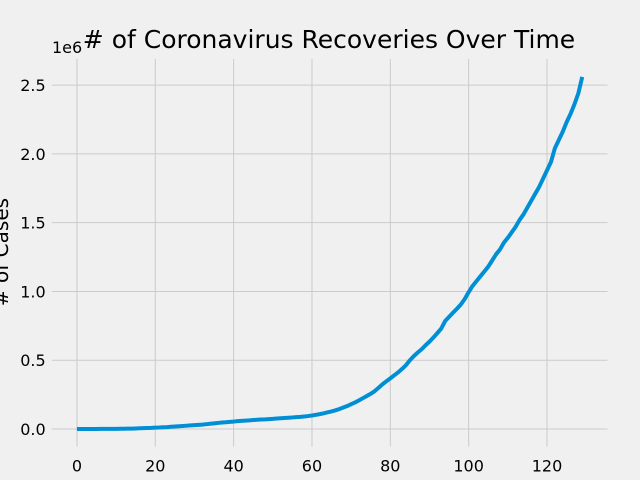 Image resolution: width=640 pixels, height=480 pixels. I want to click on y-tick-label: 2.0, so click(32, 154).